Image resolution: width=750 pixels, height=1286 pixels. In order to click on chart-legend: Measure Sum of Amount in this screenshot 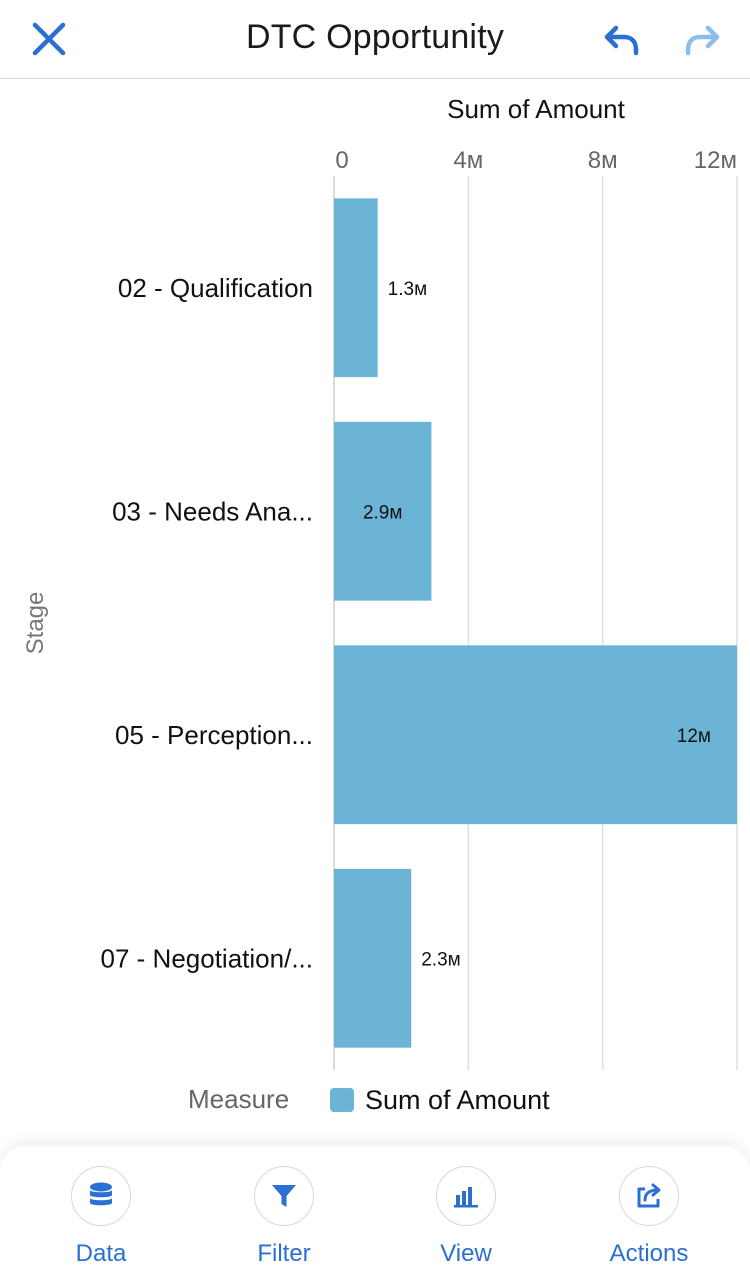, I will do `click(375, 1102)`.